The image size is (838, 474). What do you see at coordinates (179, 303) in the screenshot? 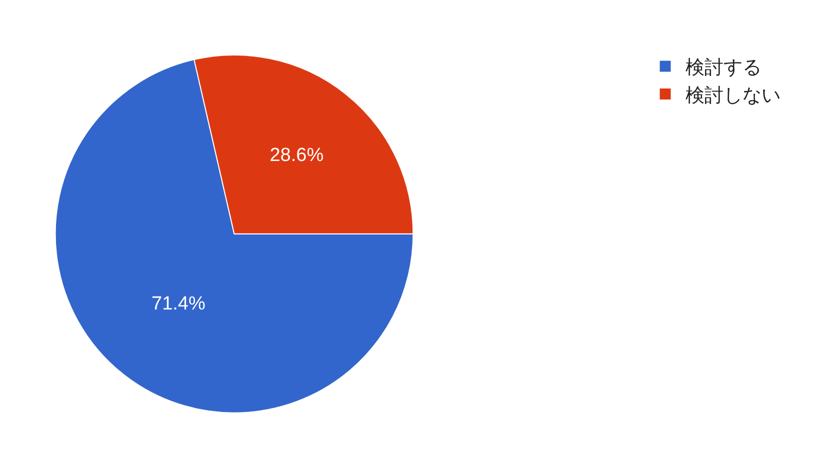
I see `data-label: 71.4%` at bounding box center [179, 303].